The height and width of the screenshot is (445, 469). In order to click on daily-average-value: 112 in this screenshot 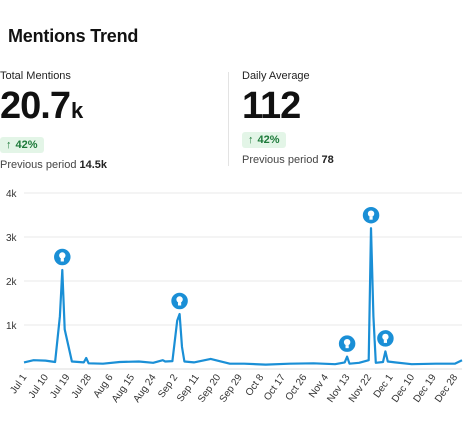, I will do `click(352, 106)`.